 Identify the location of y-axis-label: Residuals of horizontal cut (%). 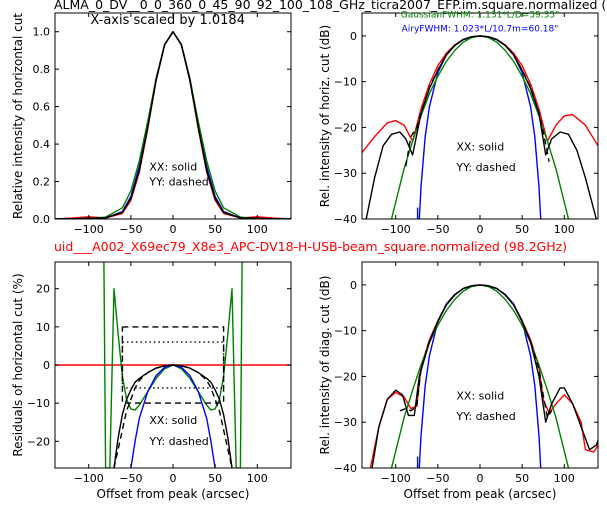
(18, 364).